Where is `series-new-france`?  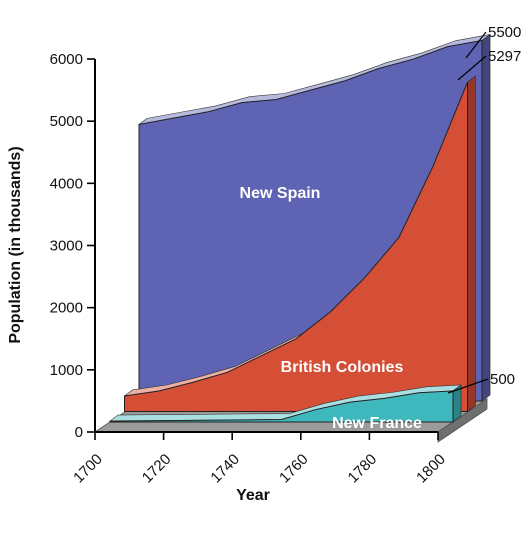 series-new-france is located at coordinates (285, 403).